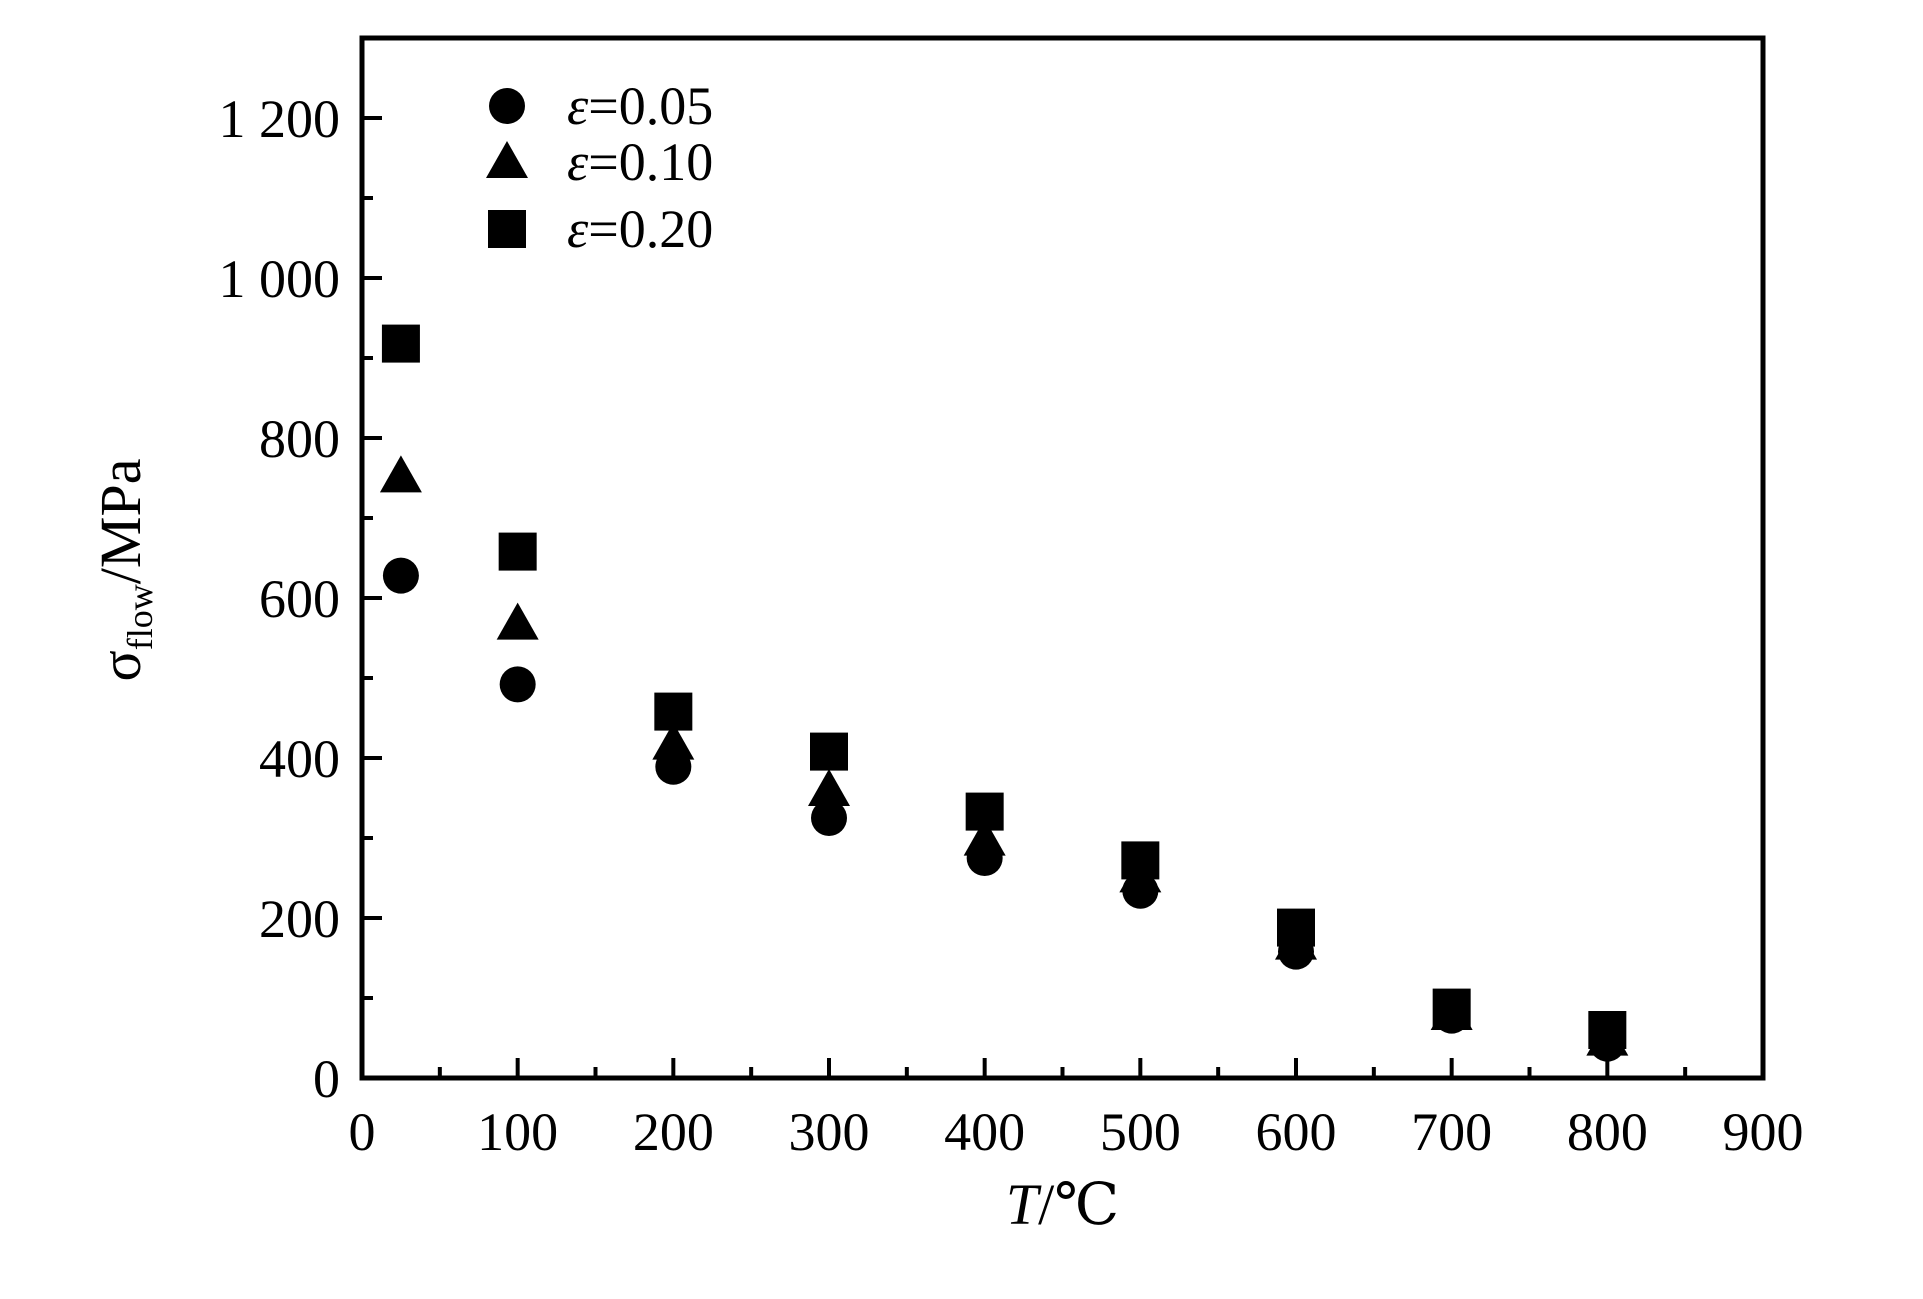 The height and width of the screenshot is (1299, 1923). Describe the element at coordinates (299, 919) in the screenshot. I see `y-tick-label: 200` at that location.